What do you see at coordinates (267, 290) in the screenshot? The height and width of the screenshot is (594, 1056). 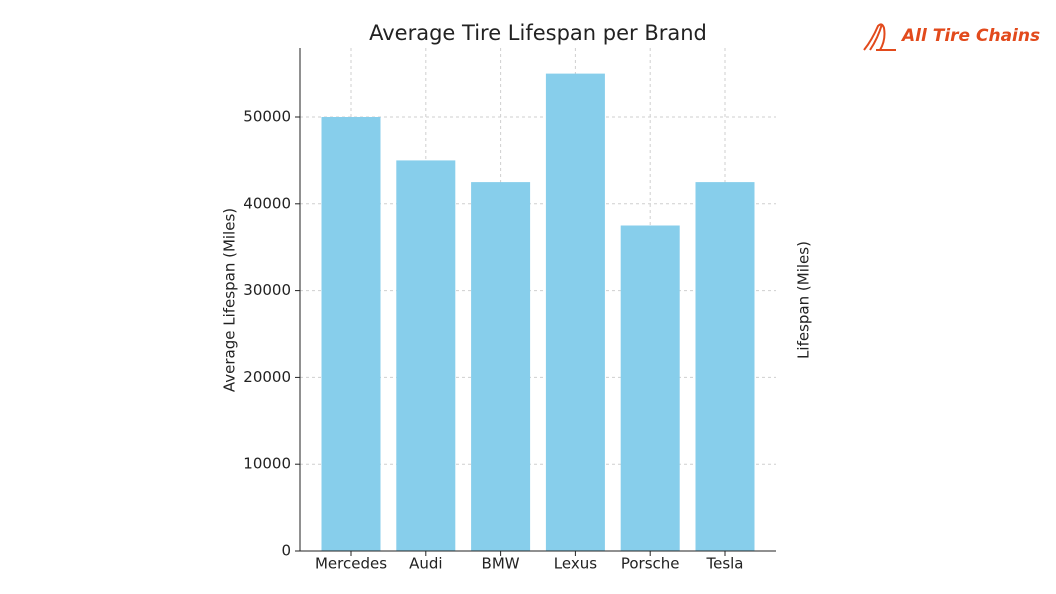 I see `y-tick-label: 30000` at bounding box center [267, 290].